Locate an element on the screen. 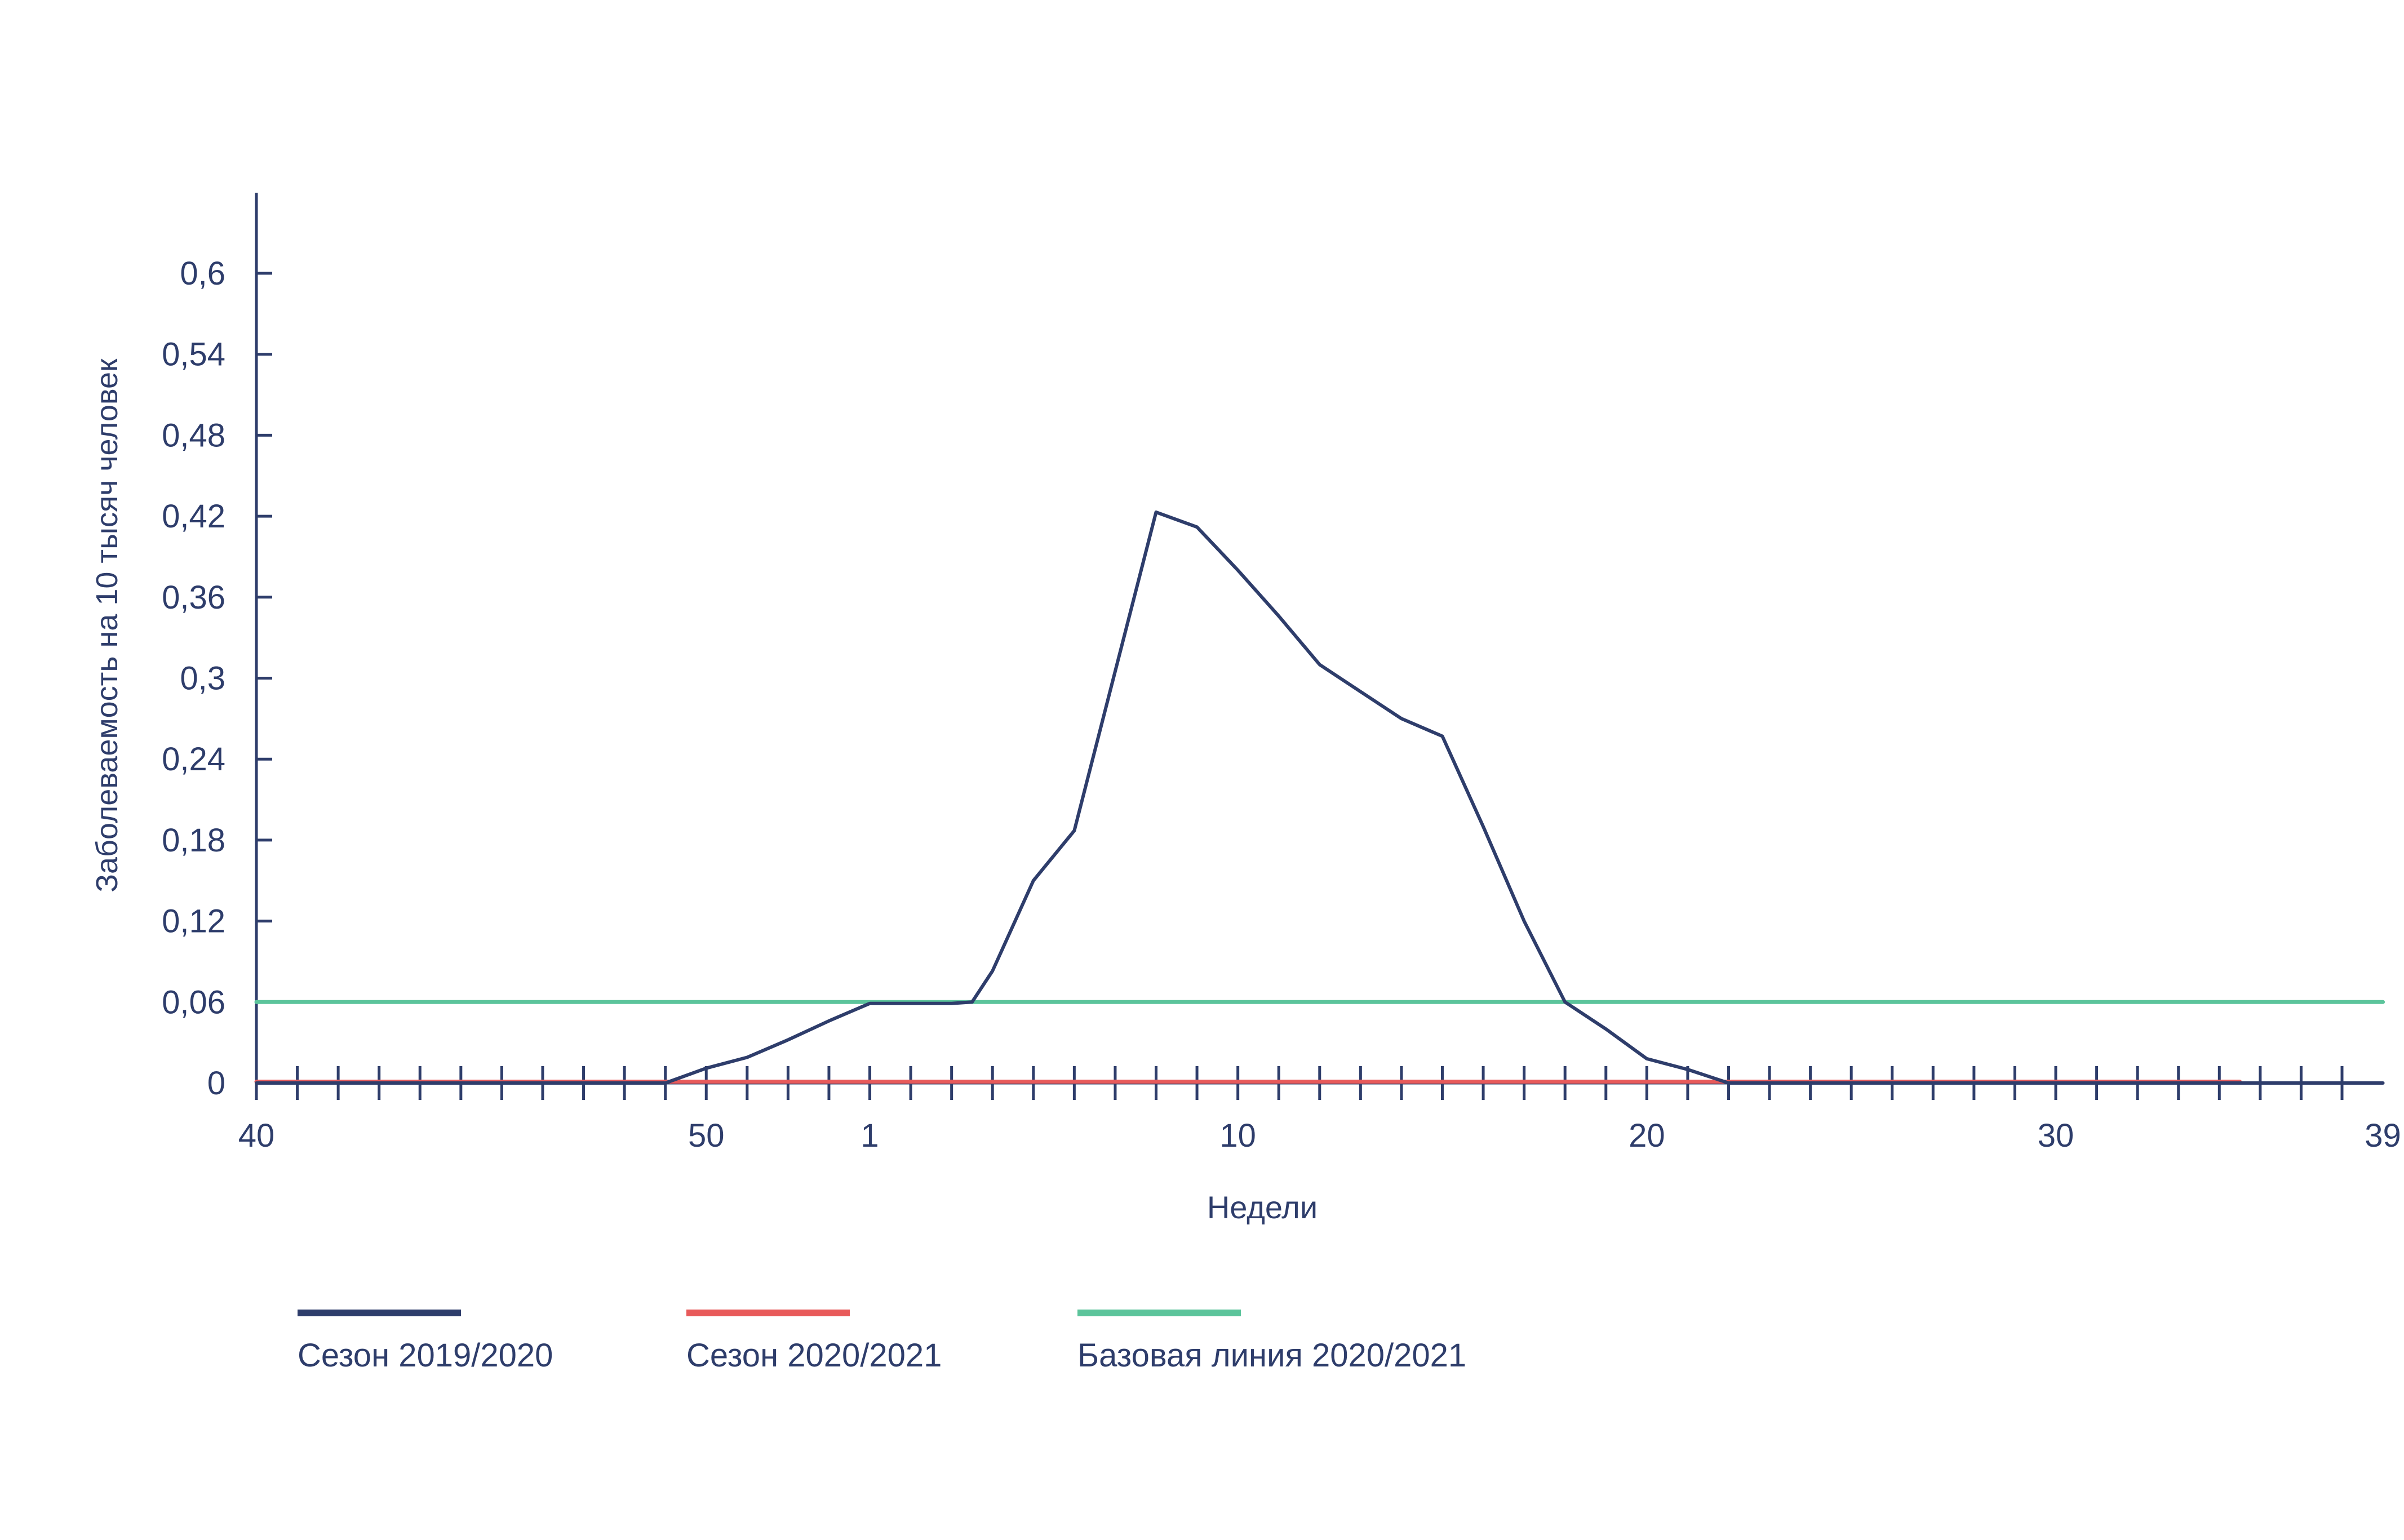 The height and width of the screenshot is (1540, 2404). x-tick-label: 39 is located at coordinates (2383, 1135).